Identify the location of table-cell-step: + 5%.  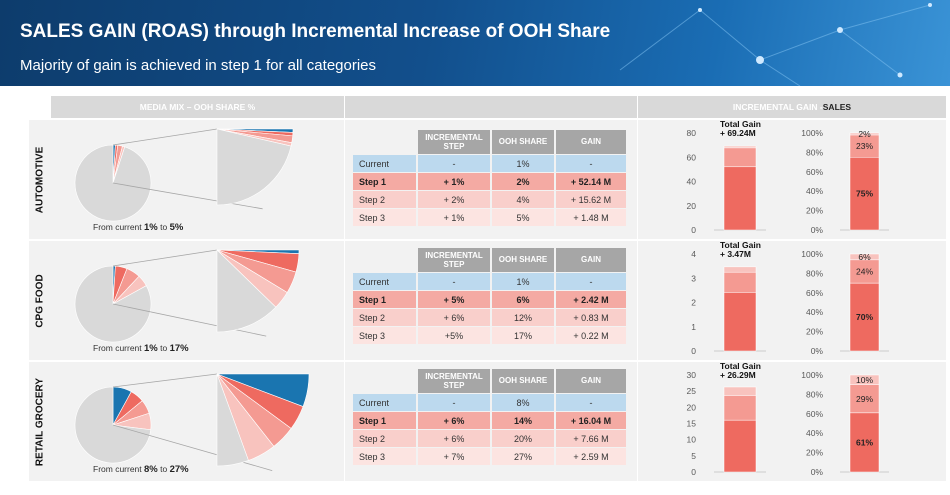
(454, 299).